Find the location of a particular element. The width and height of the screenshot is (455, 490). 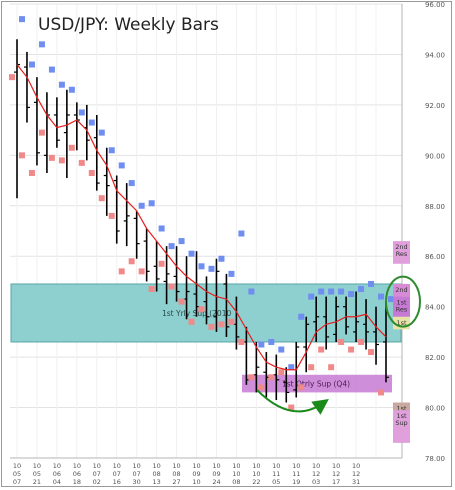

y-tick-label: 96.00 is located at coordinates (435, 5).